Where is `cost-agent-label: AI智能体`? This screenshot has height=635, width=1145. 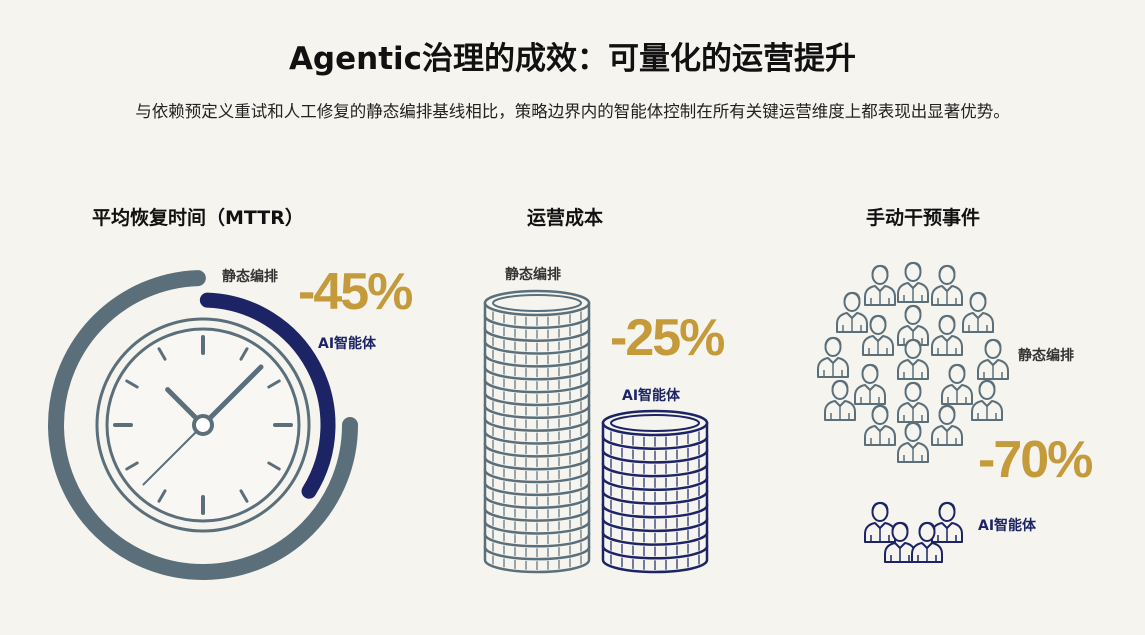
cost-agent-label: AI智能体 is located at coordinates (651, 396).